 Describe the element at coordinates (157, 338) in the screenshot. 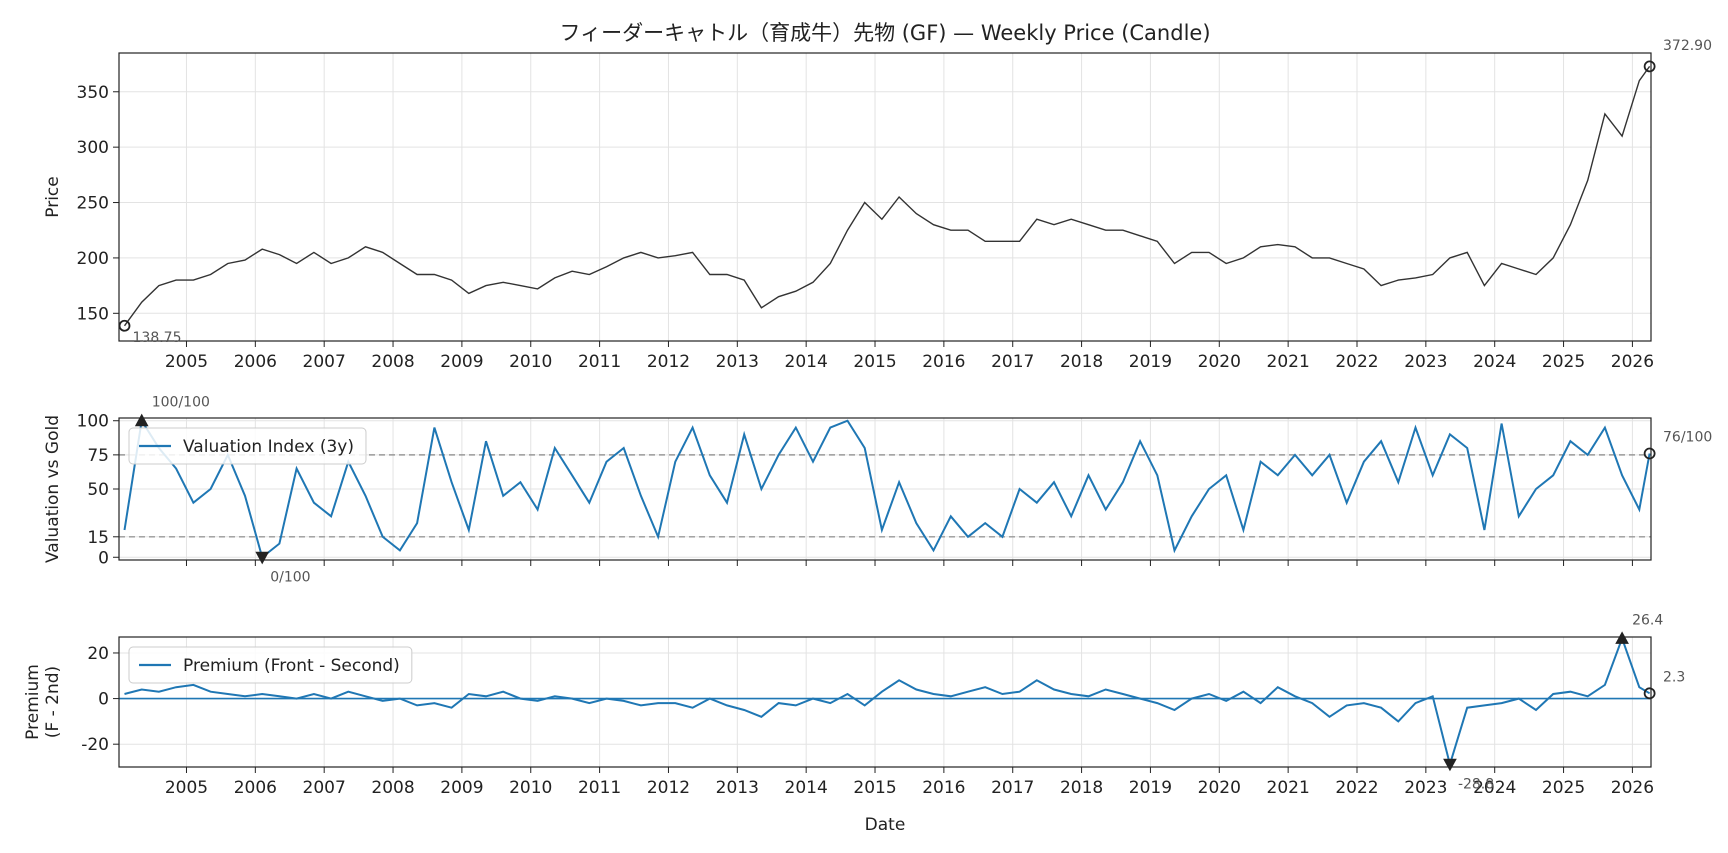

I see `annotation-label: 138.75` at that location.